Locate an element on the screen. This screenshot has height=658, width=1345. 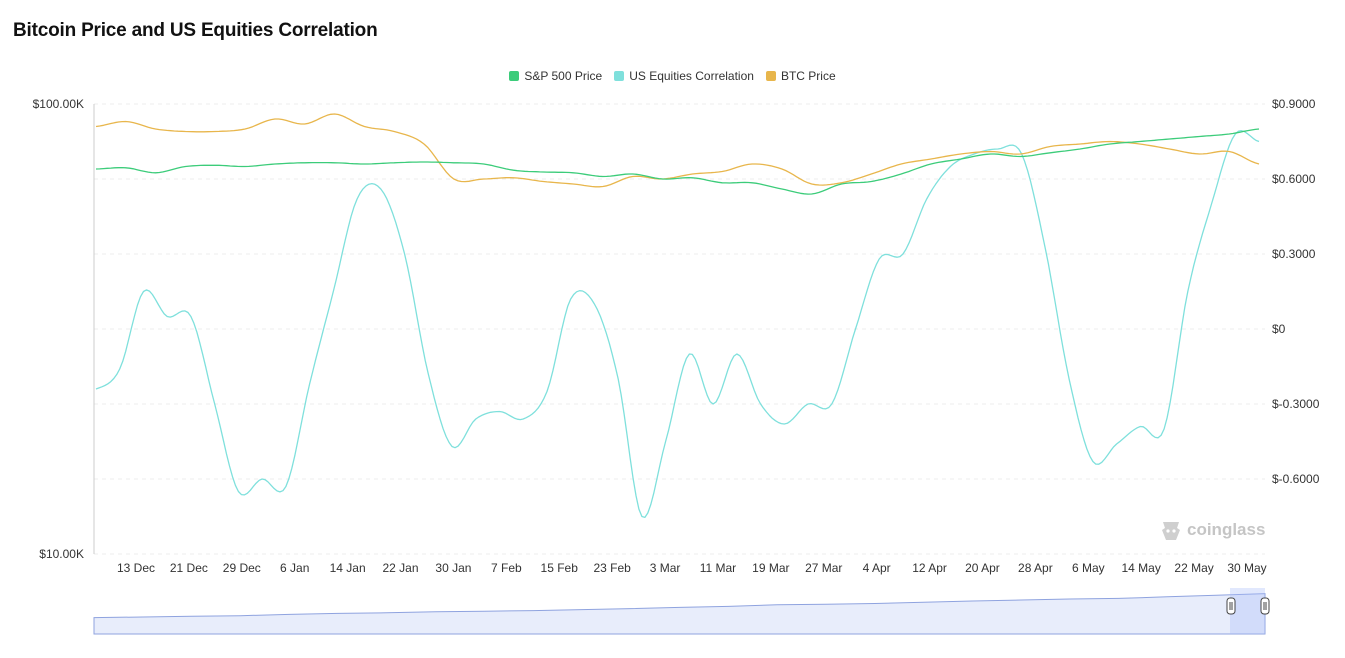
legend-item-btc: BTC Price is located at coordinates (800, 76).